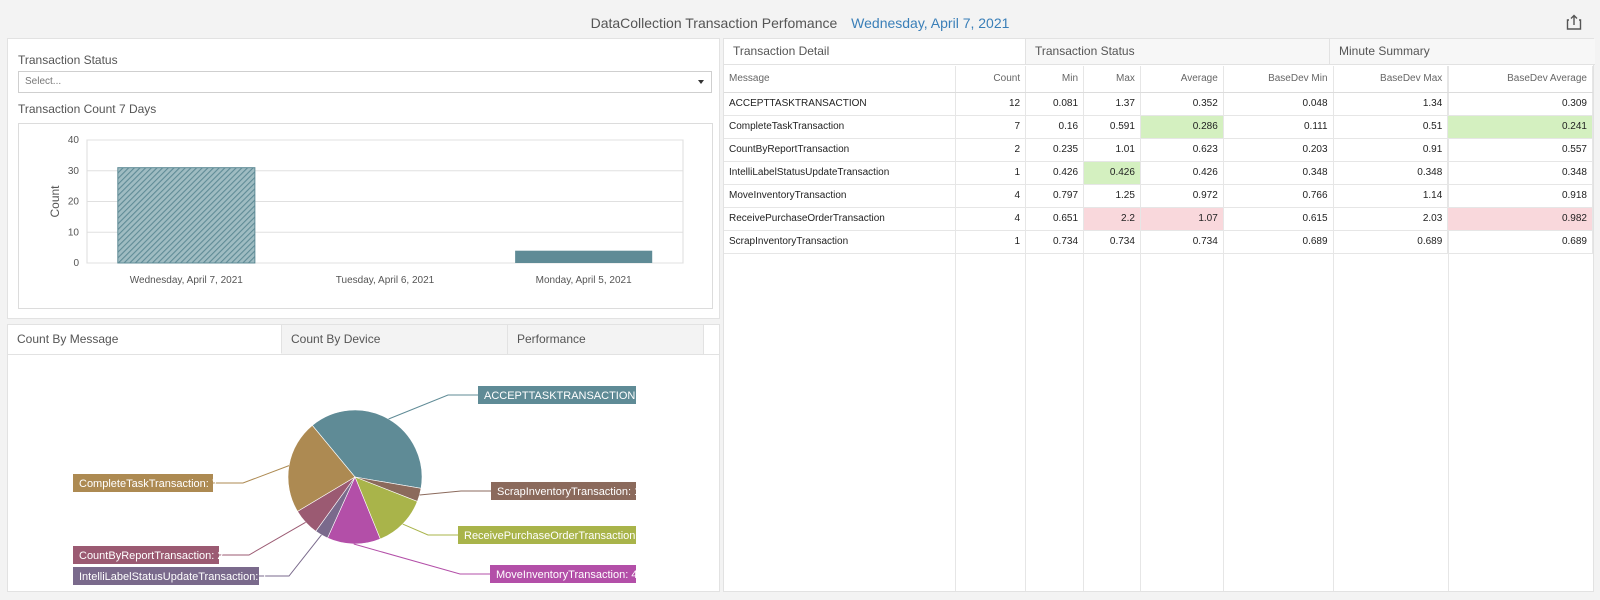 This screenshot has width=1600, height=600. What do you see at coordinates (1278, 219) in the screenshot?
I see `cell-bd-min: 0.615` at bounding box center [1278, 219].